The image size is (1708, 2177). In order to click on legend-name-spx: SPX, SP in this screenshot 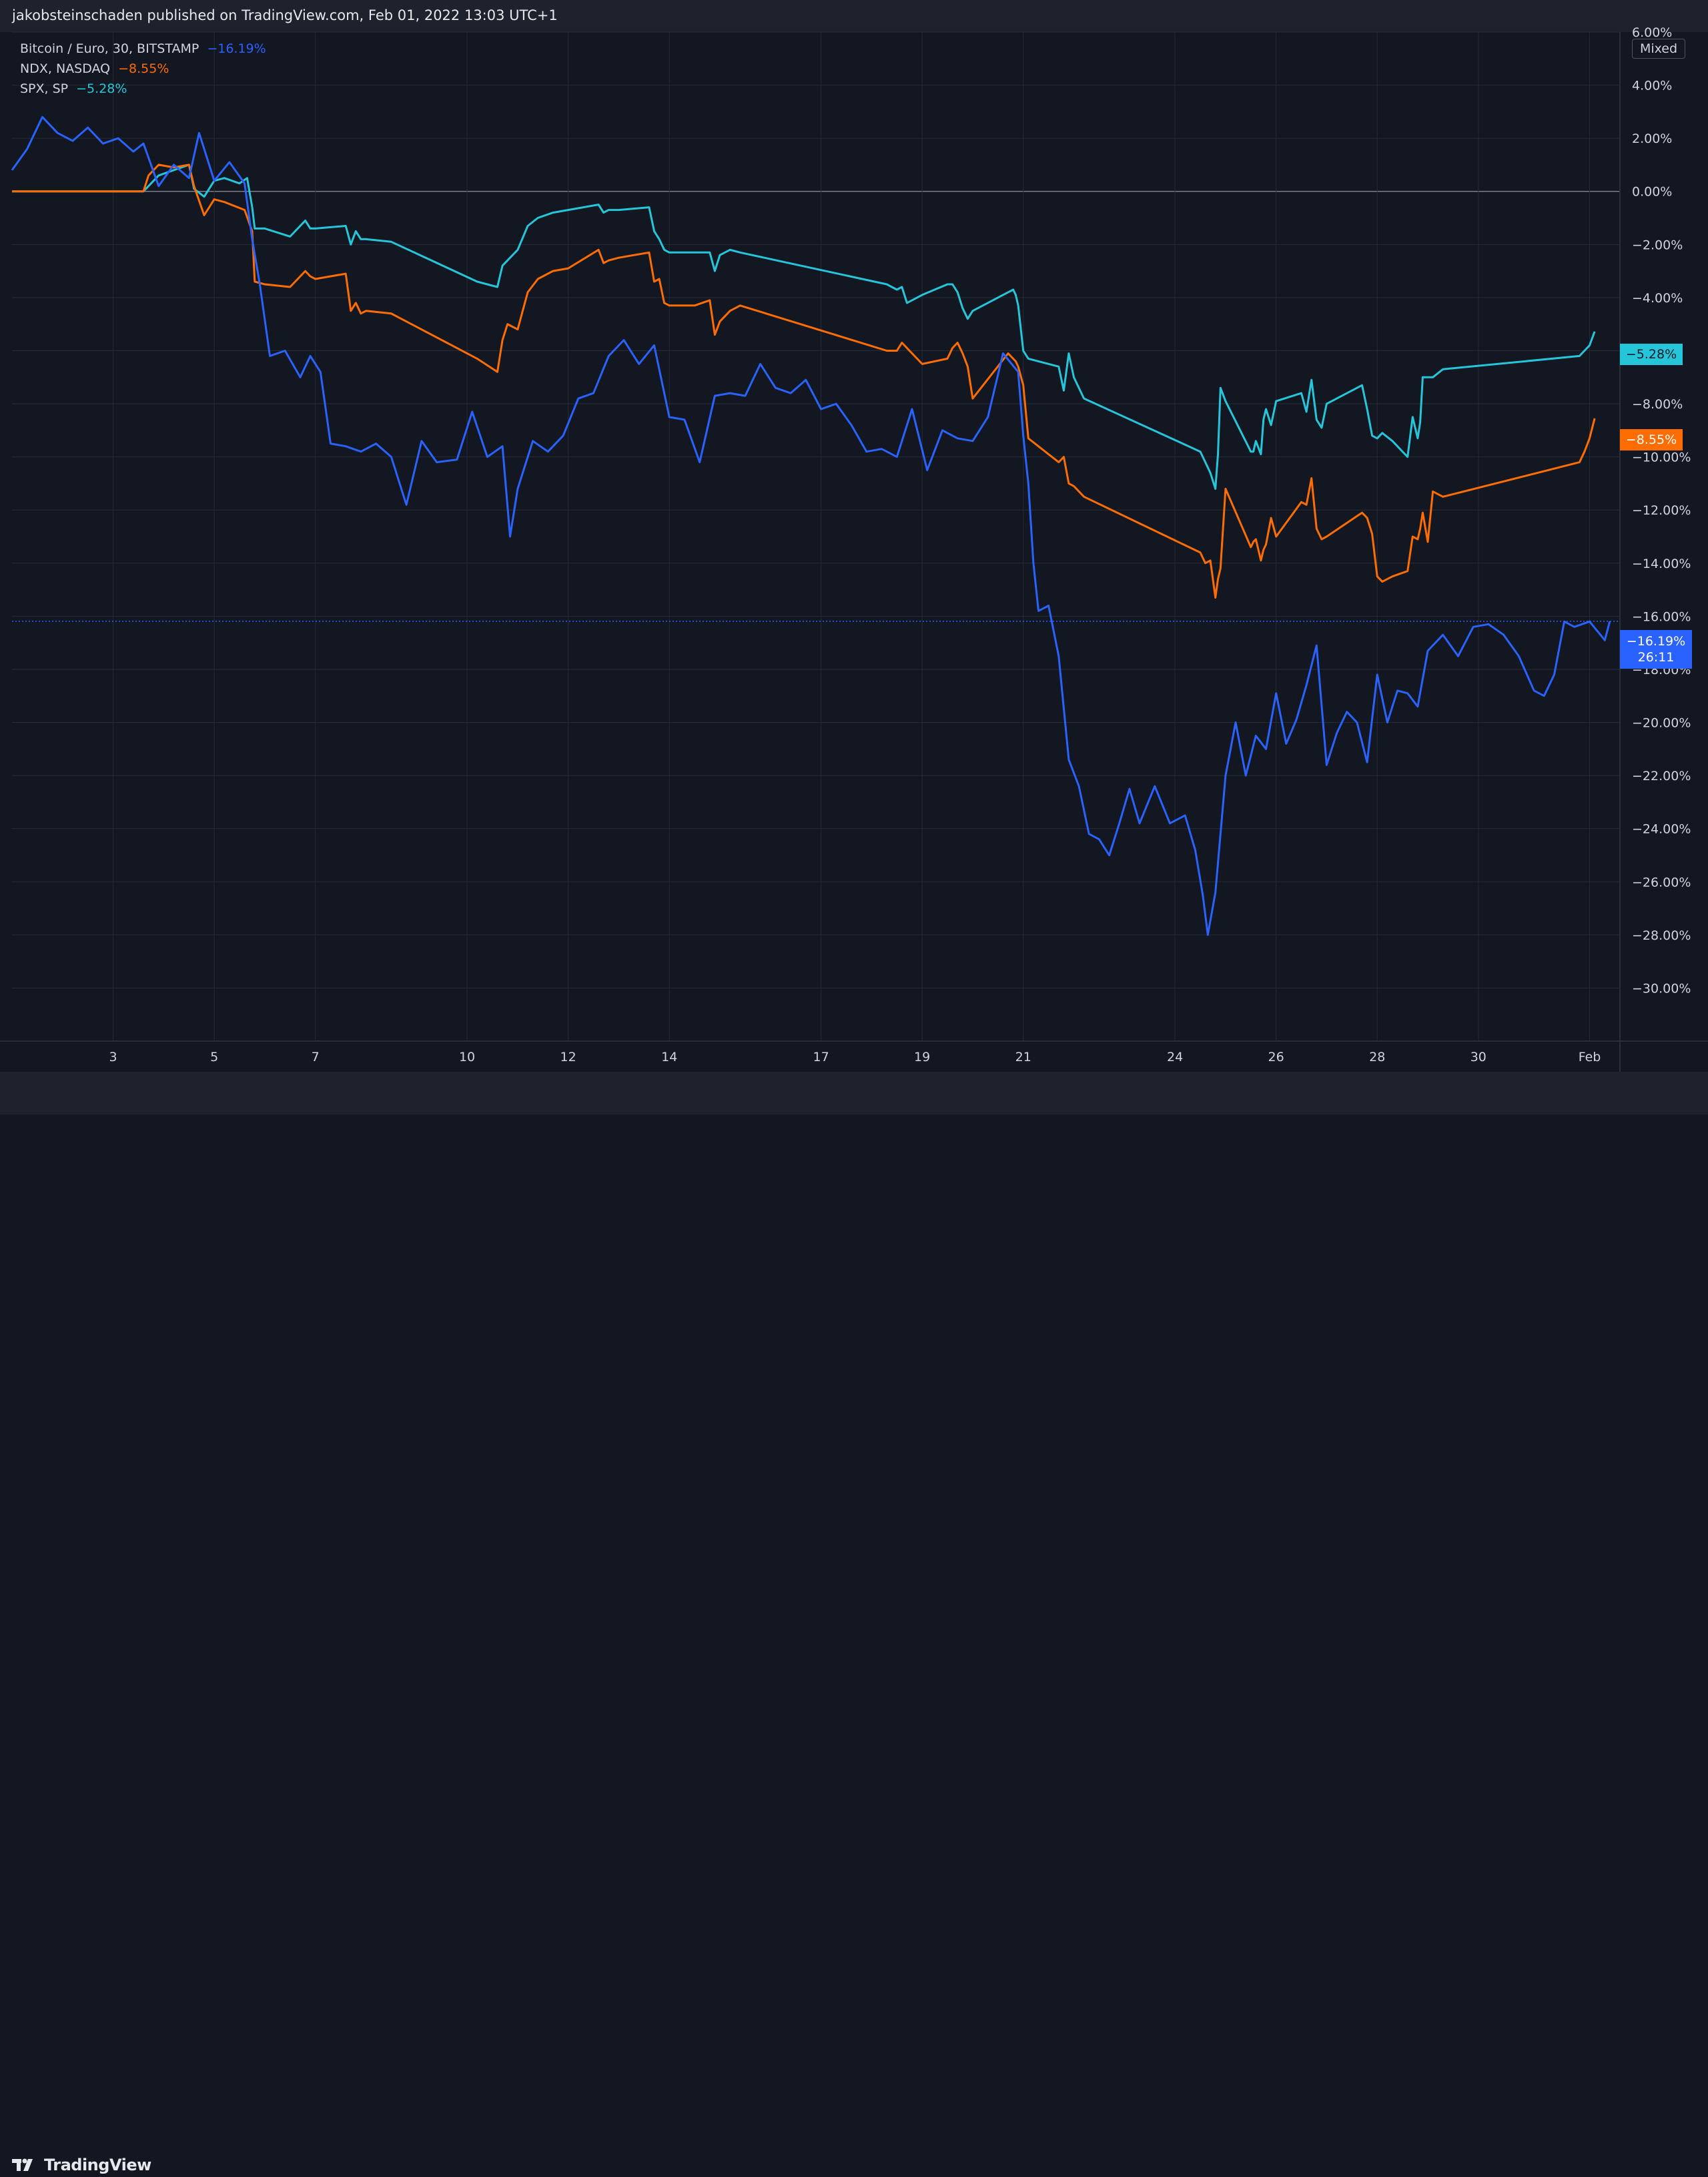, I will do `click(45, 88)`.